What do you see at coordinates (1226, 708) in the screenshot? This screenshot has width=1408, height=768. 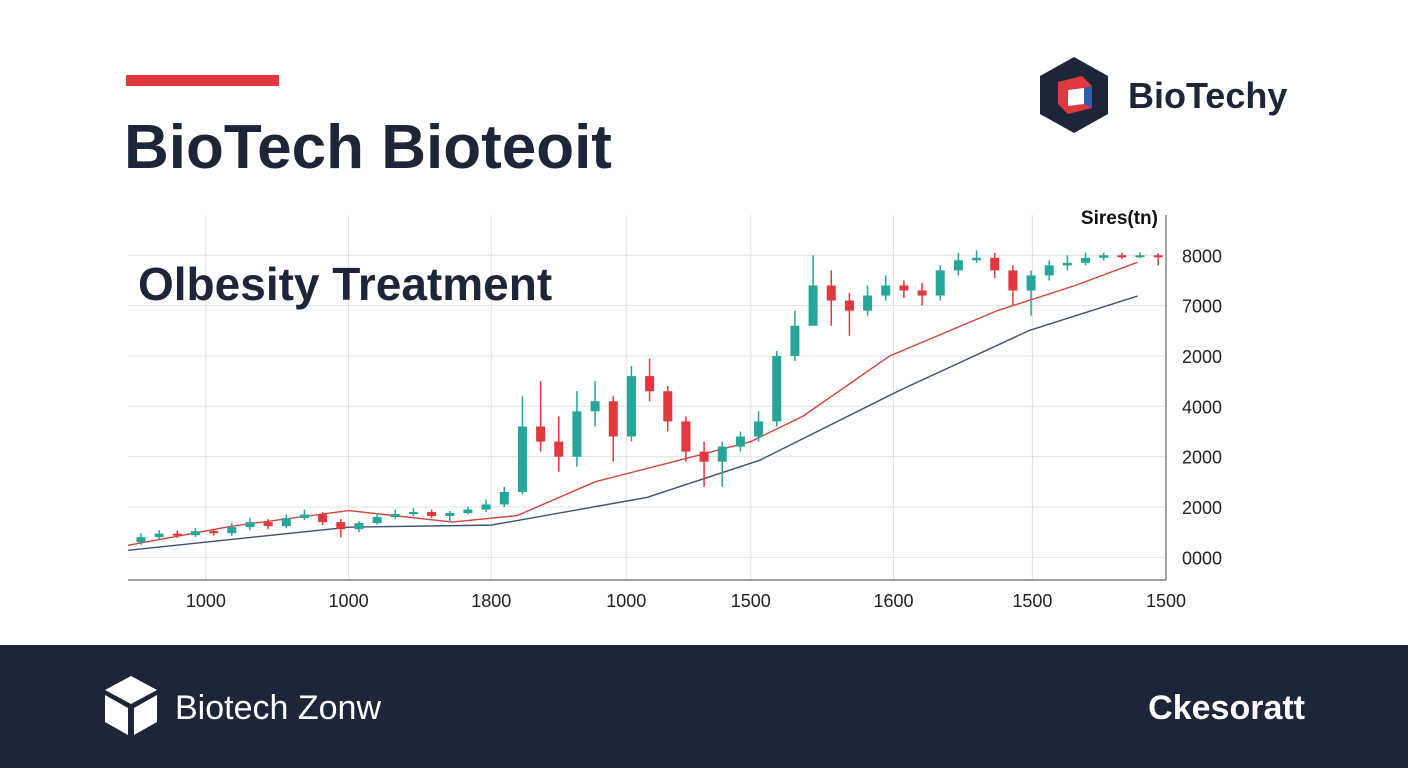 I see `footer-right-text: Ckesoratt` at bounding box center [1226, 708].